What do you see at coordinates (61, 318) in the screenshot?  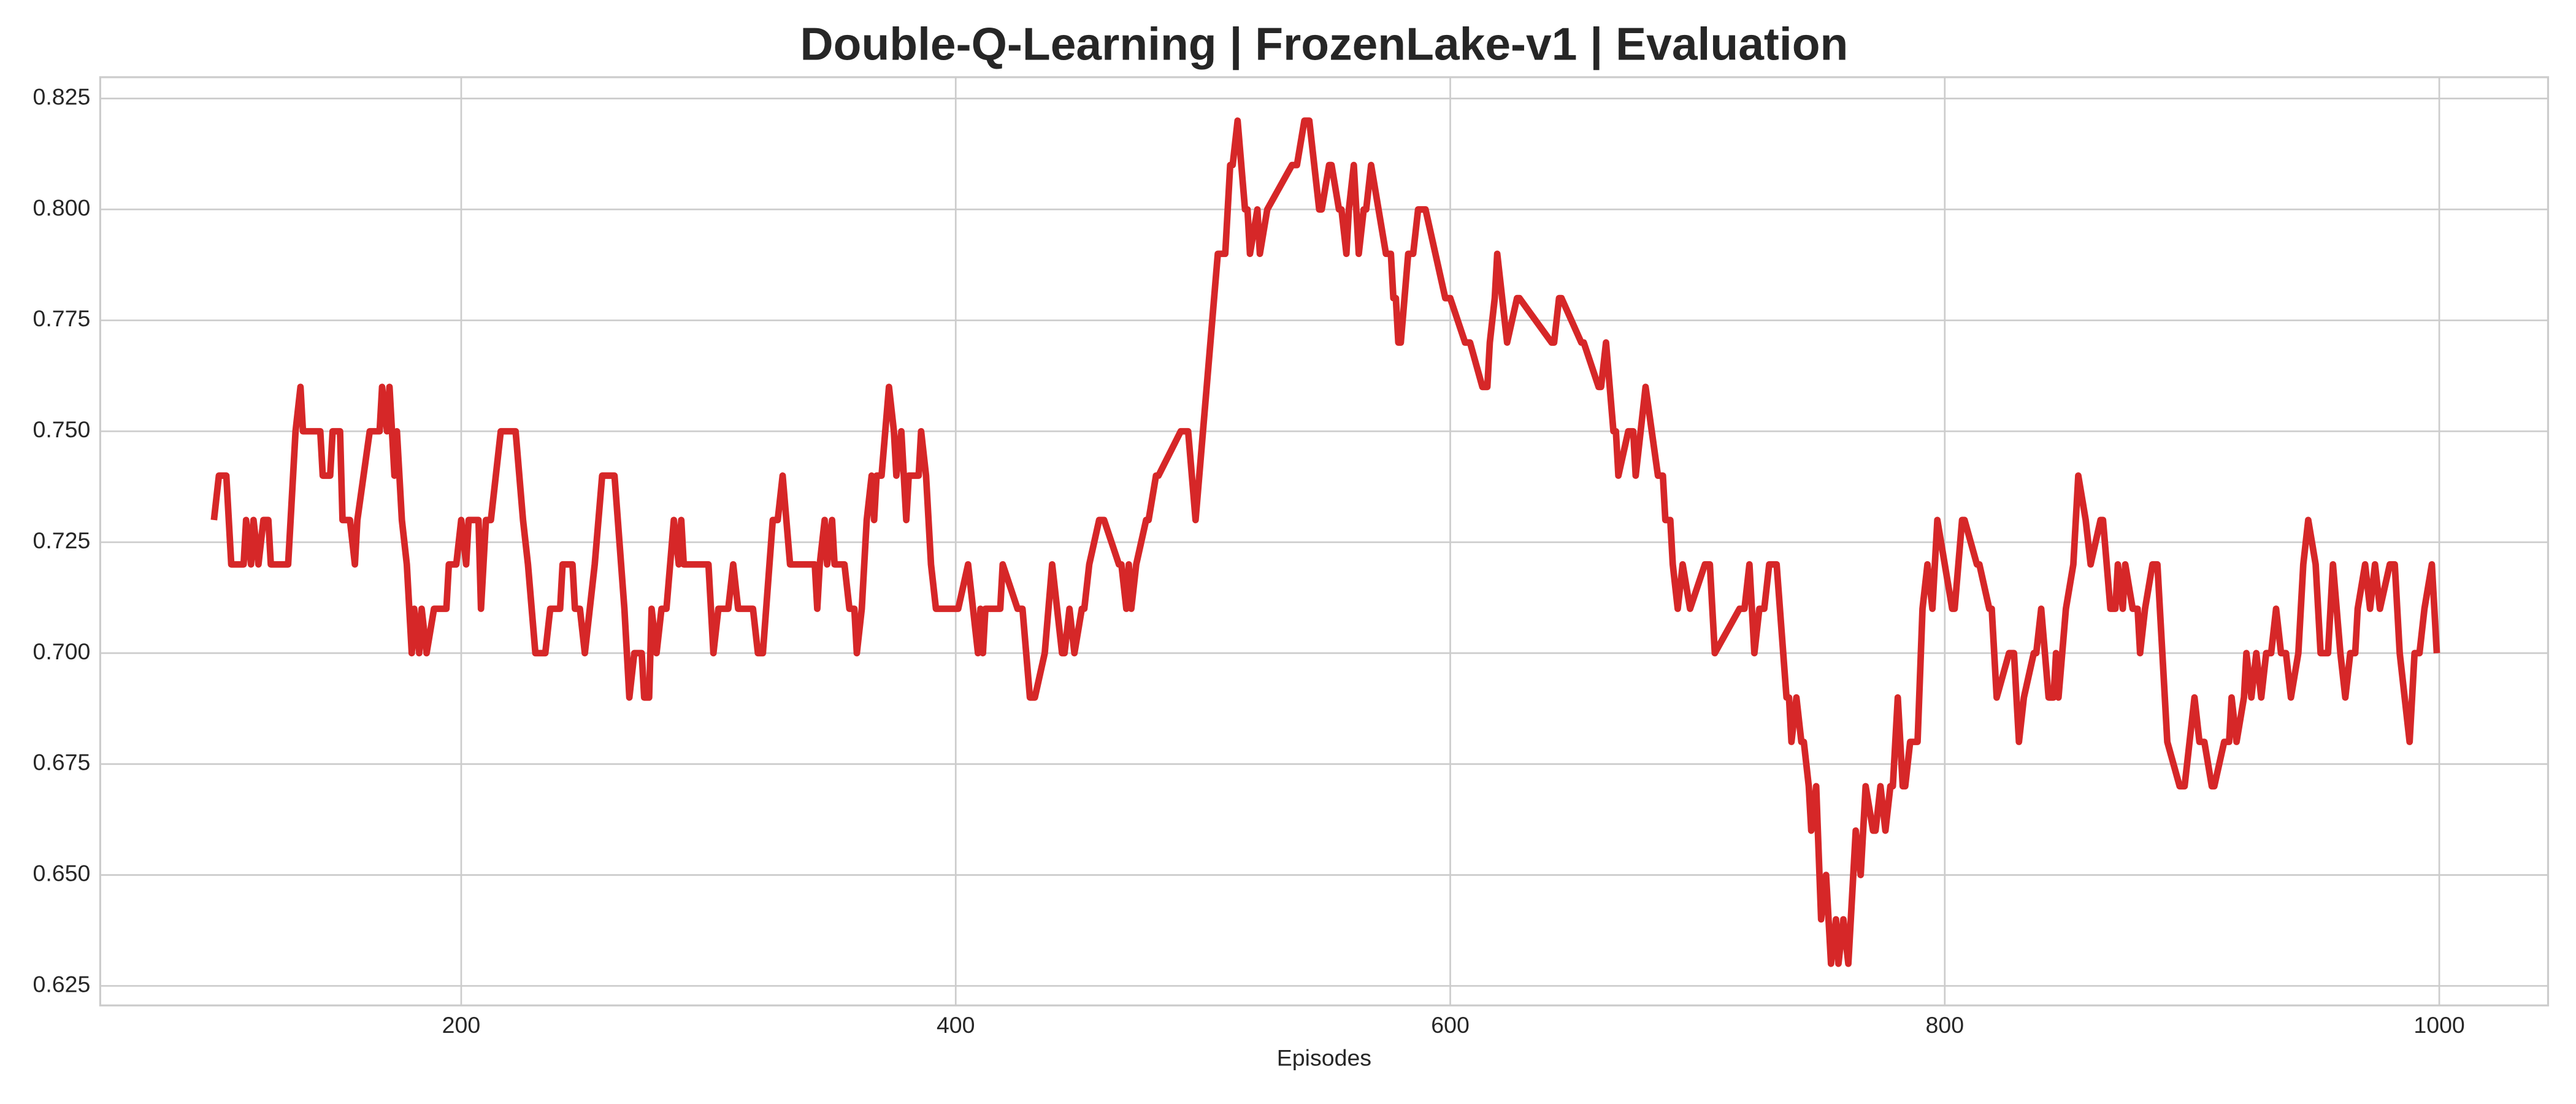 I see `y-tick-label: 0.775` at bounding box center [61, 318].